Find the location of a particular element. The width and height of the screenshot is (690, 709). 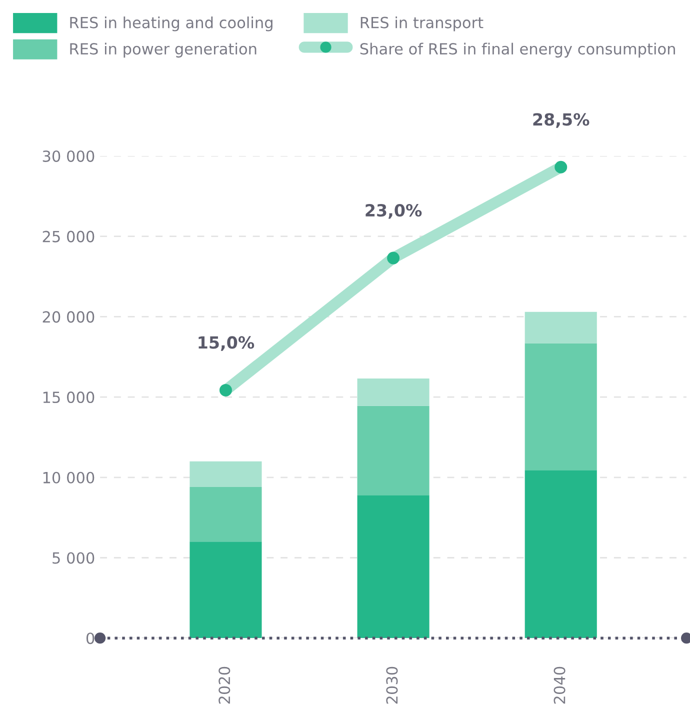

y-tick-label: 0 is located at coordinates (90, 638).